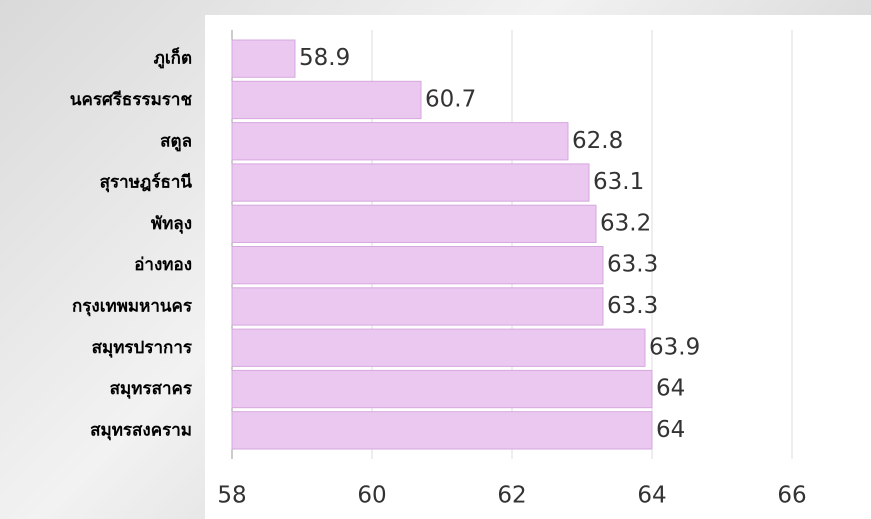 This screenshot has height=519, width=871. What do you see at coordinates (163, 265) in the screenshot?
I see `category-label: อ่างทอง` at bounding box center [163, 265].